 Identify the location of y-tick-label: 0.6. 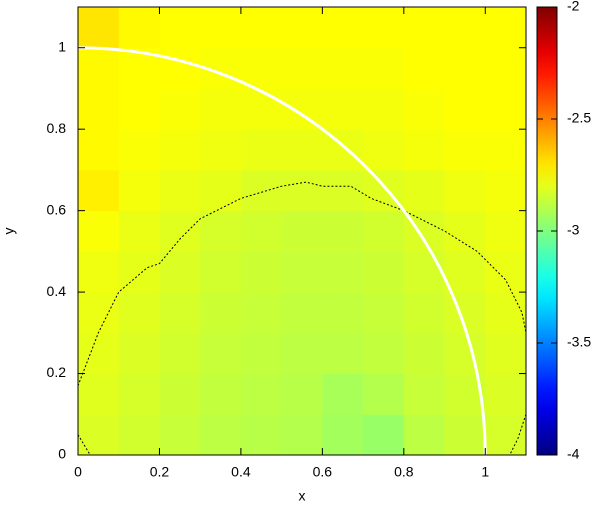
(57, 209).